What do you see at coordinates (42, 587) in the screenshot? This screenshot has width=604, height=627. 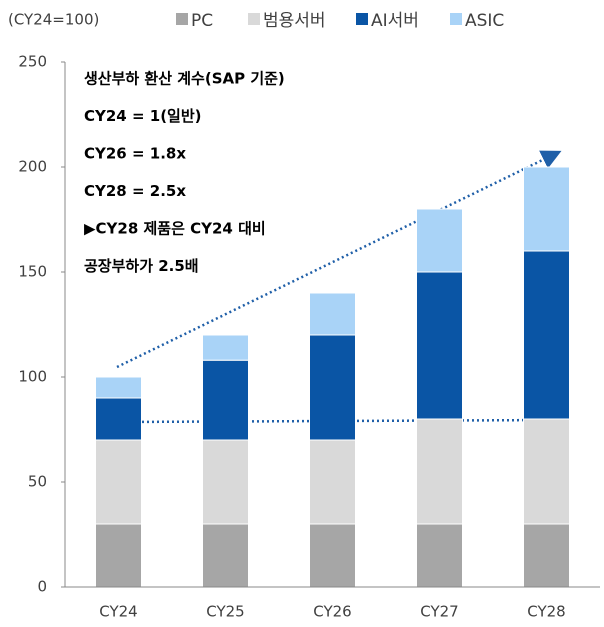 I see `y-tick-label: 0` at bounding box center [42, 587].